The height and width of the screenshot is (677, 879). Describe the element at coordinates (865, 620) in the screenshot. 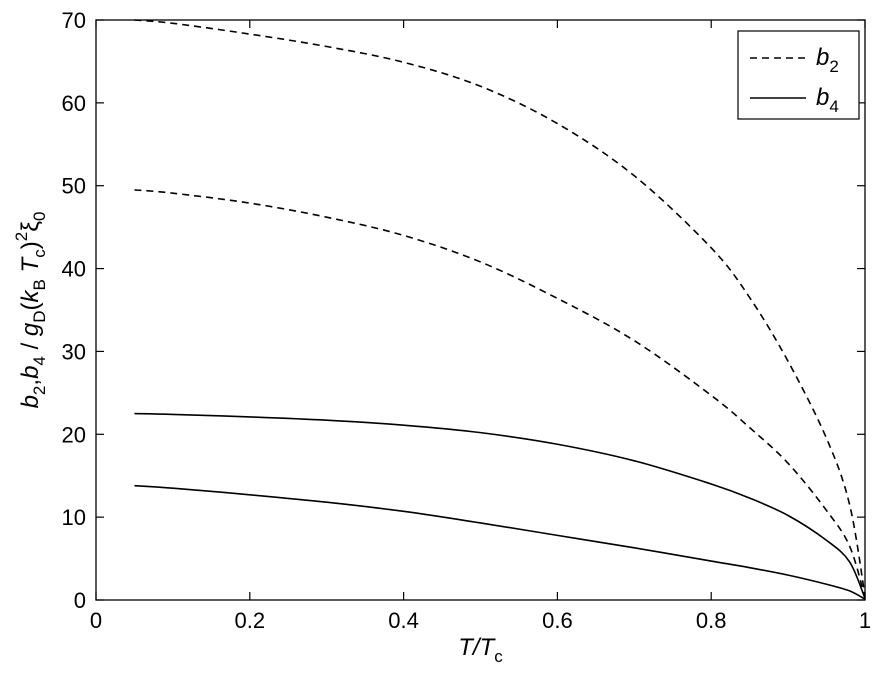

I see `x-tick-label: 1` at that location.